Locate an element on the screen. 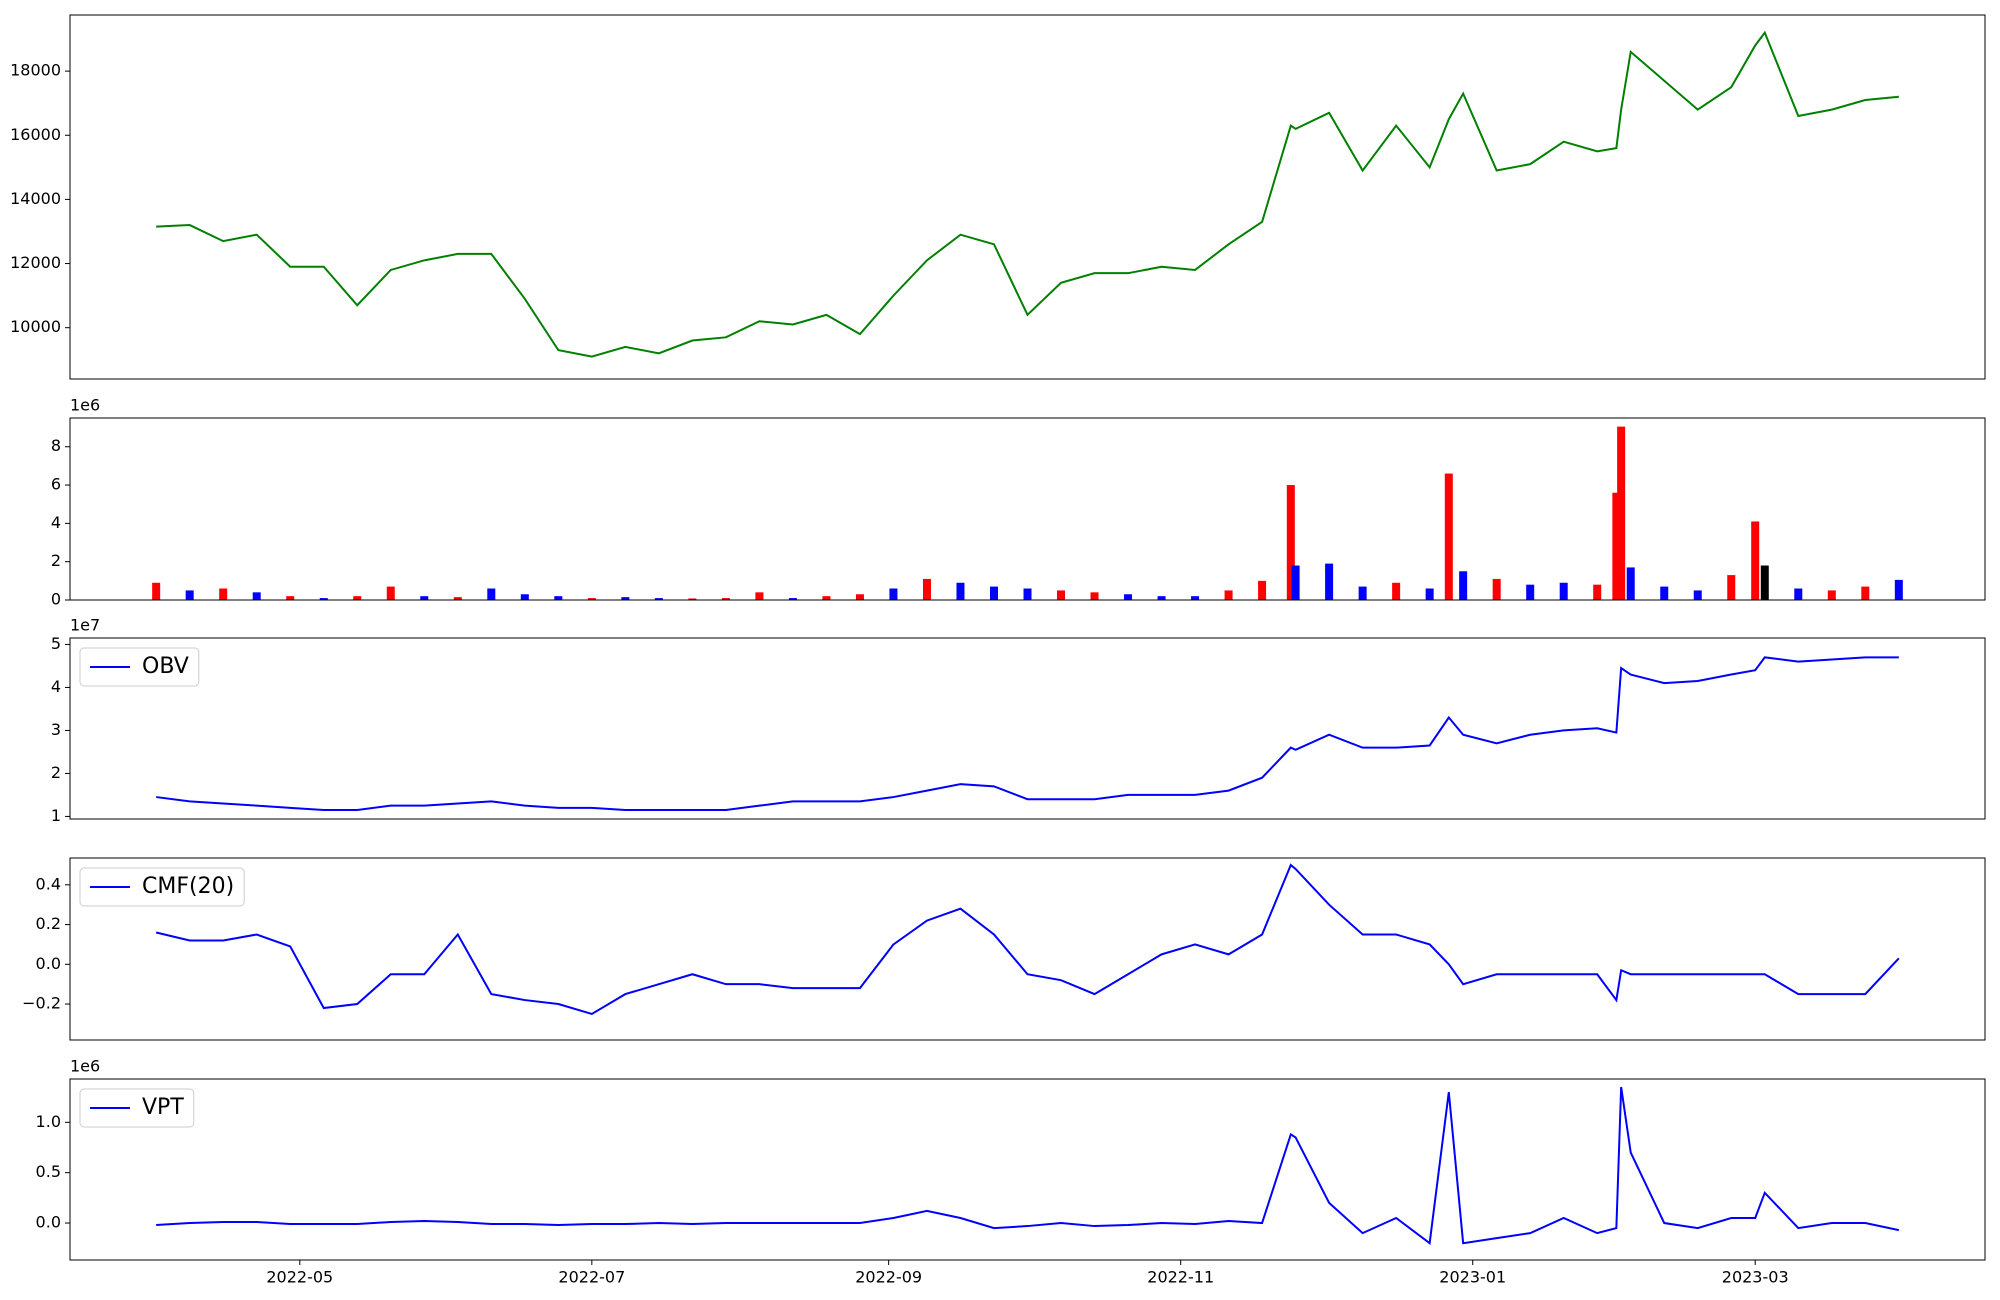 Image resolution: width=2000 pixels, height=1300 pixels. y-tick-label: 10000 is located at coordinates (35, 326).